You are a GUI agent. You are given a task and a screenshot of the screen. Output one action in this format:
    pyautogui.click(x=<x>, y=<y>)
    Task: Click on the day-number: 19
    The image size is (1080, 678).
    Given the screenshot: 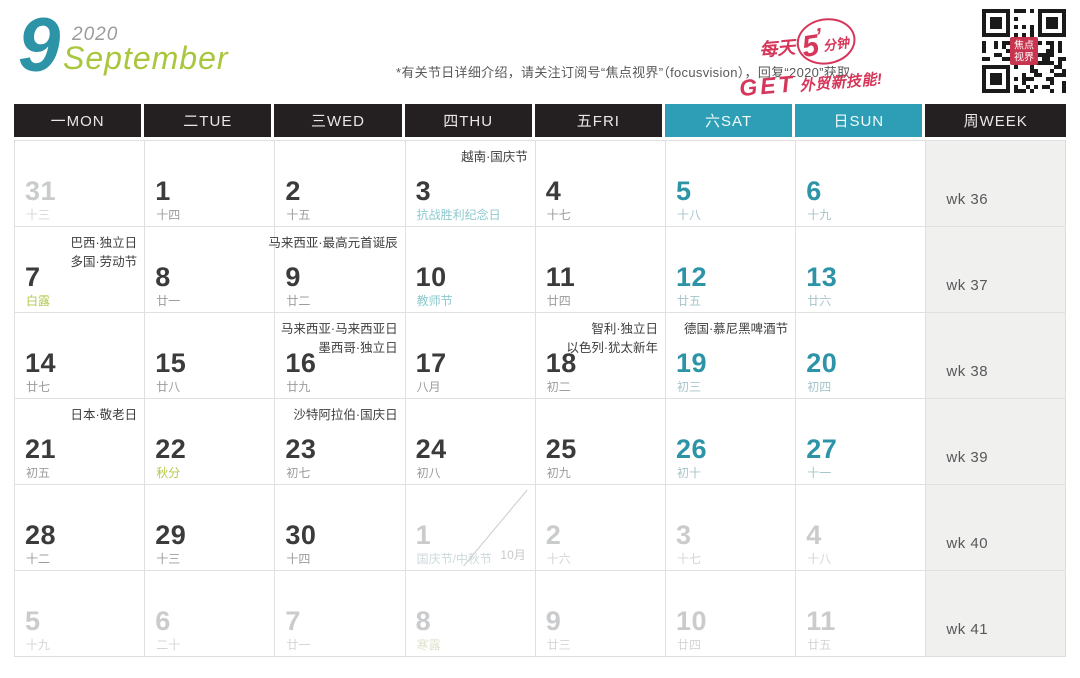 What is the action you would take?
    pyautogui.click(x=691, y=363)
    